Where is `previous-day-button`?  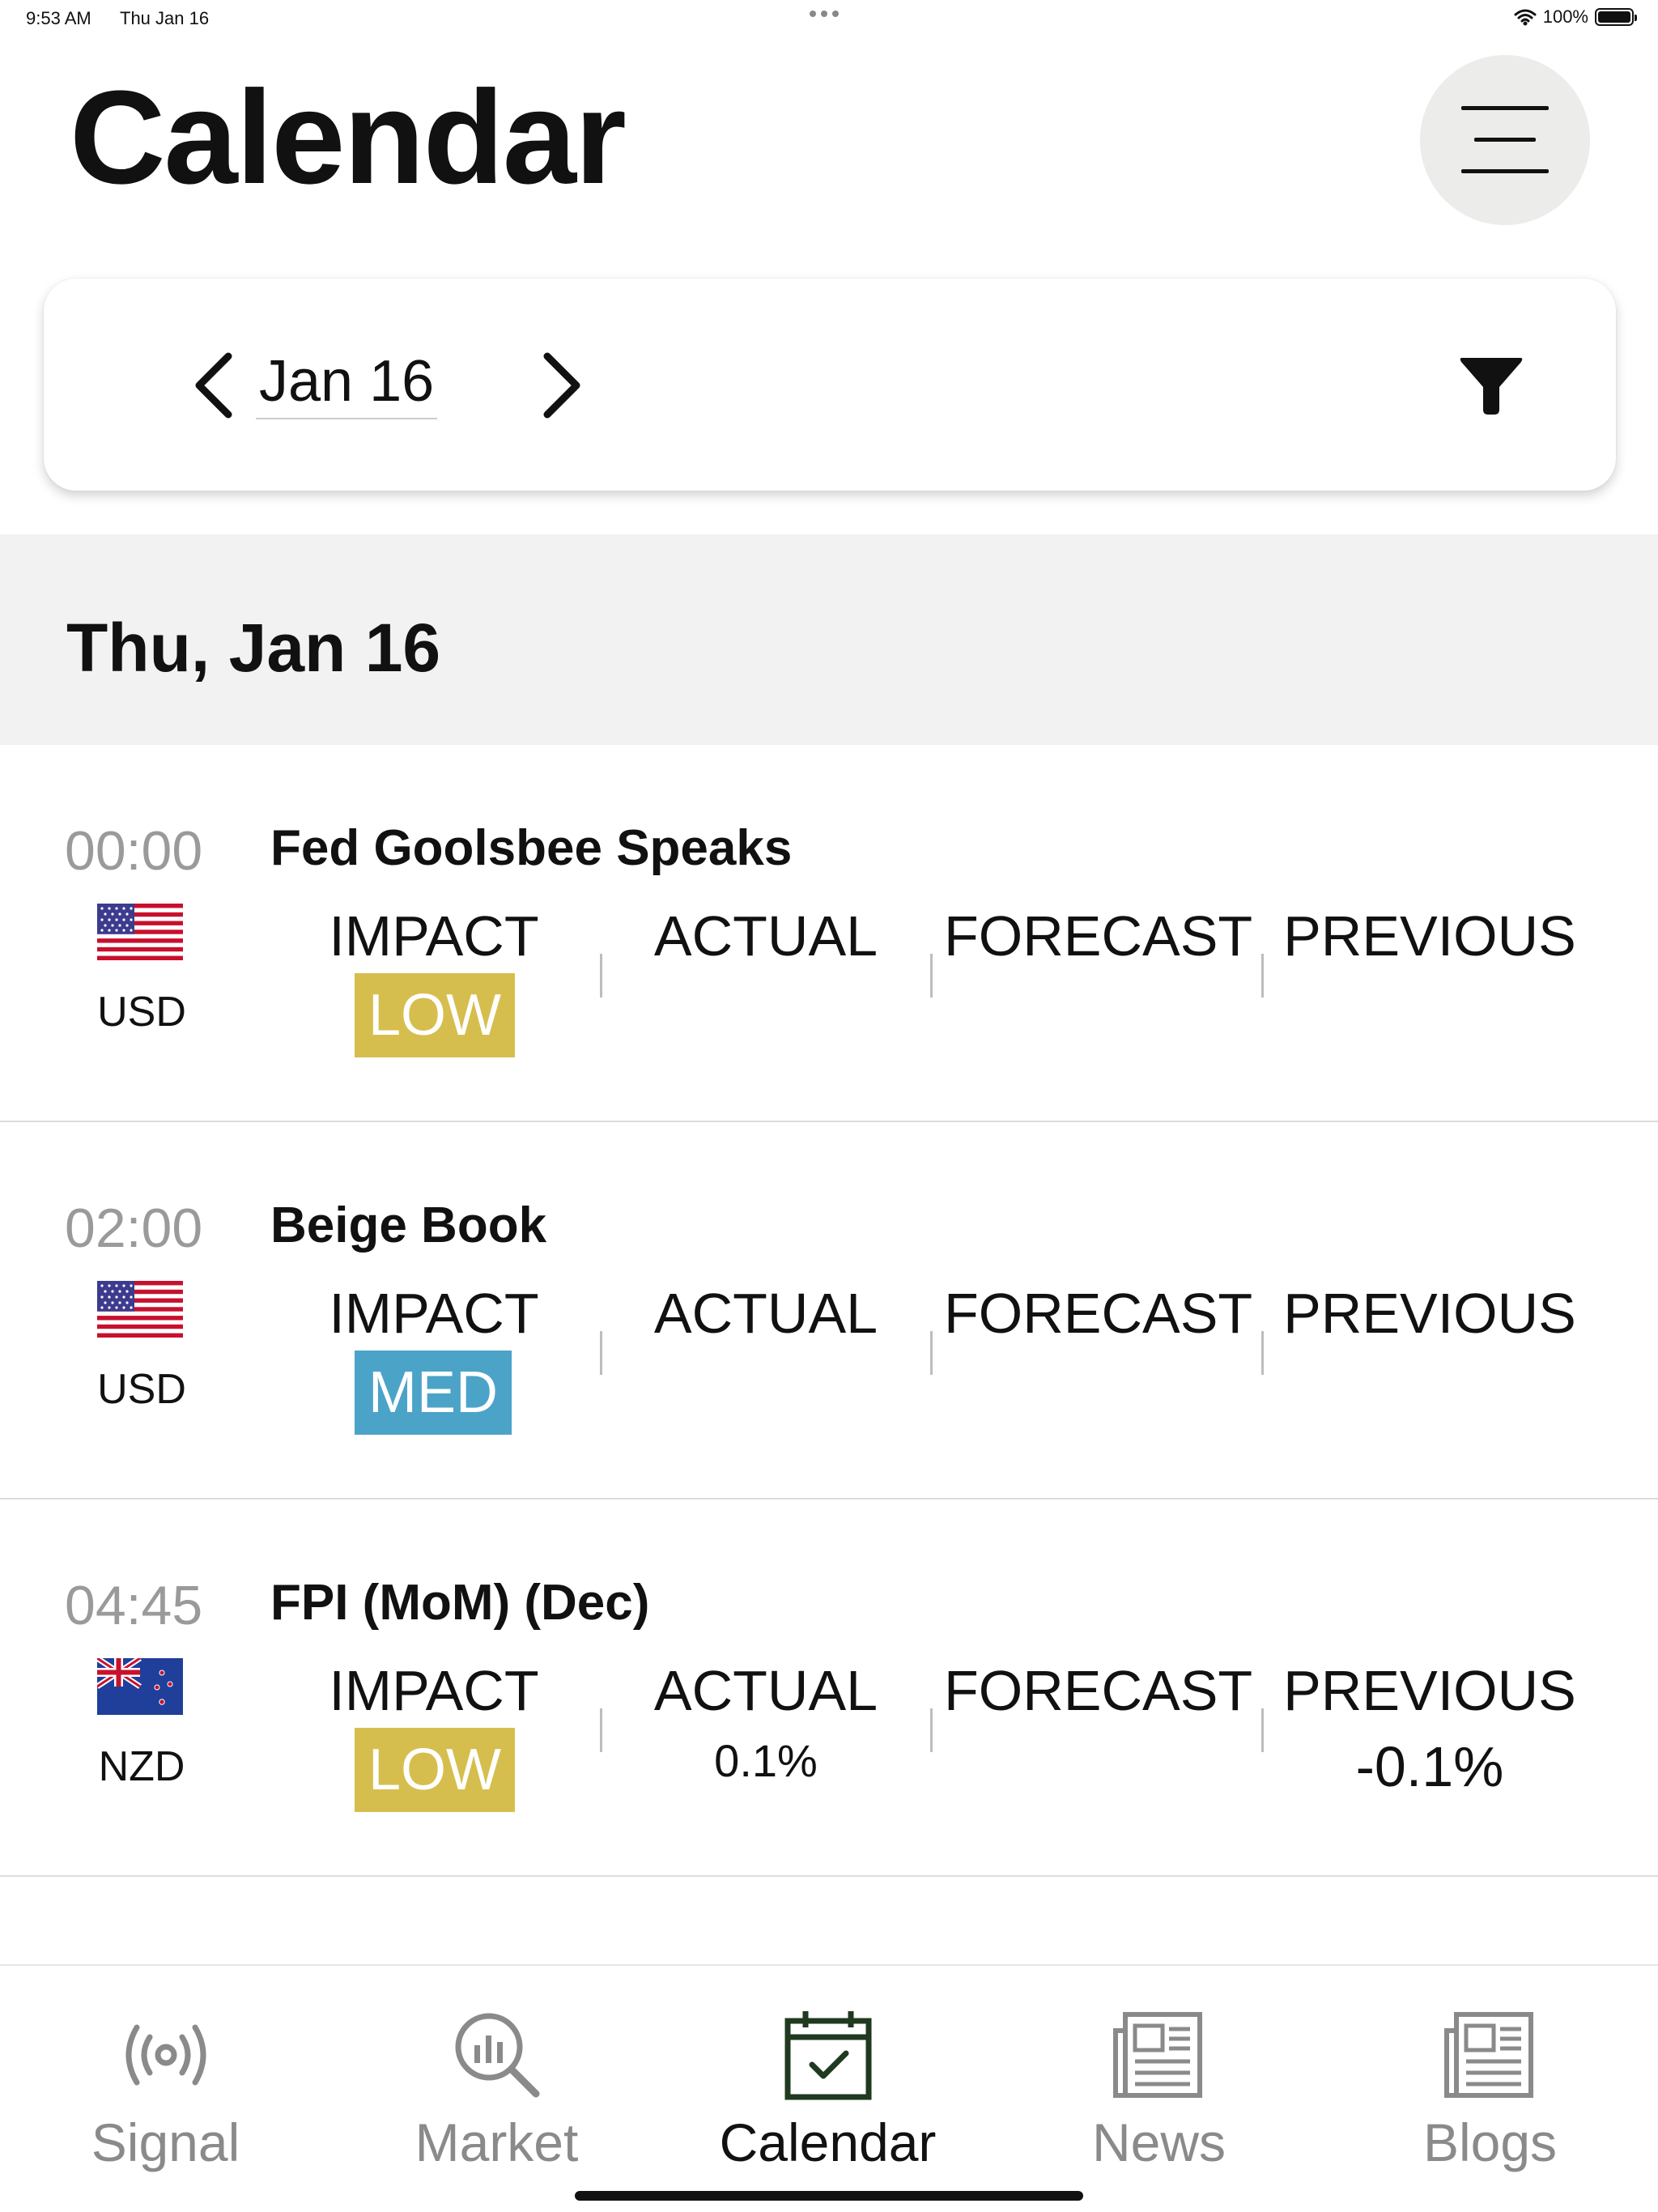
previous-day-button is located at coordinates (213, 385).